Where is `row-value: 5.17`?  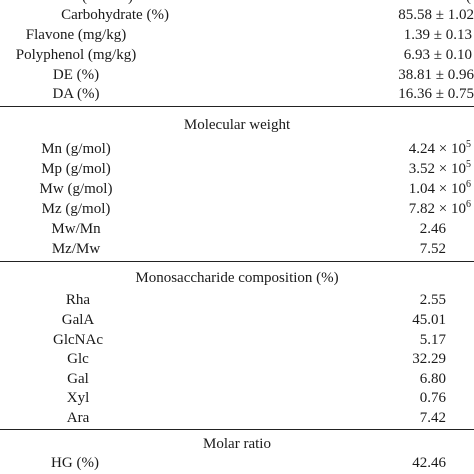 row-value: 5.17 is located at coordinates (432, 340).